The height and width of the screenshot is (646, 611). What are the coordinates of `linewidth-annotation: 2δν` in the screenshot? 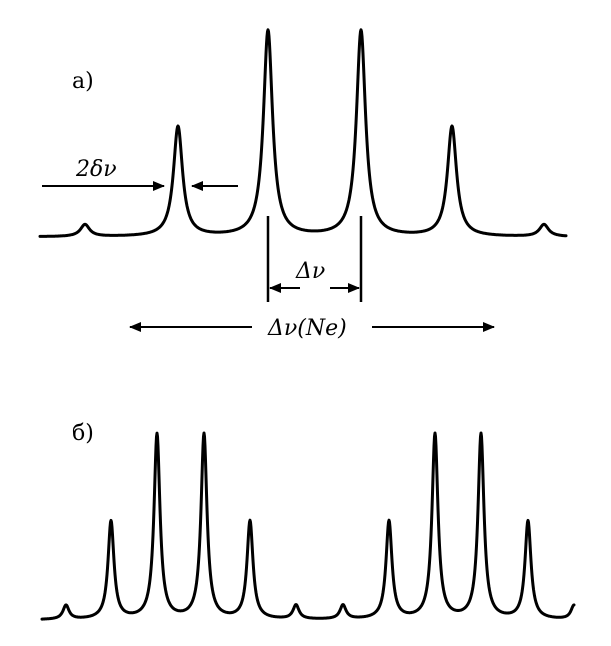 It's located at (140, 174).